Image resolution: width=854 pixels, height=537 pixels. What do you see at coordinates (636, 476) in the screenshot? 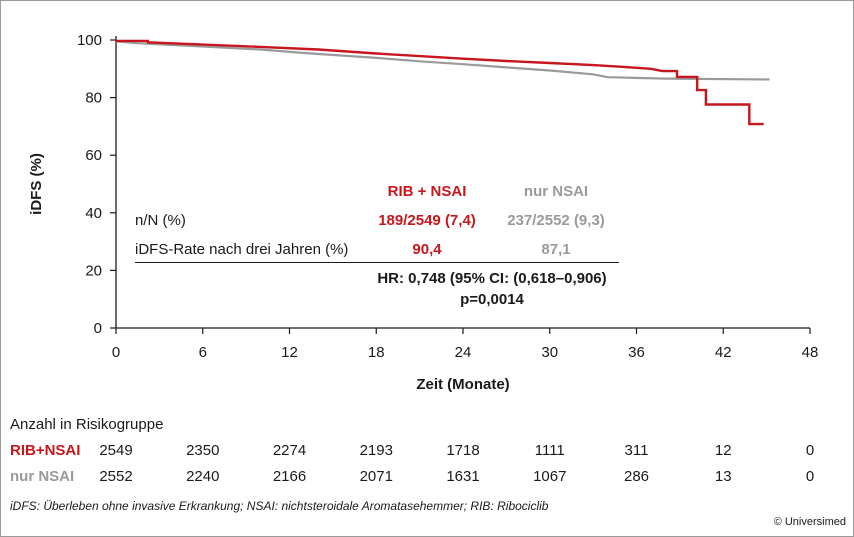
I see `risk-count: 286` at bounding box center [636, 476].